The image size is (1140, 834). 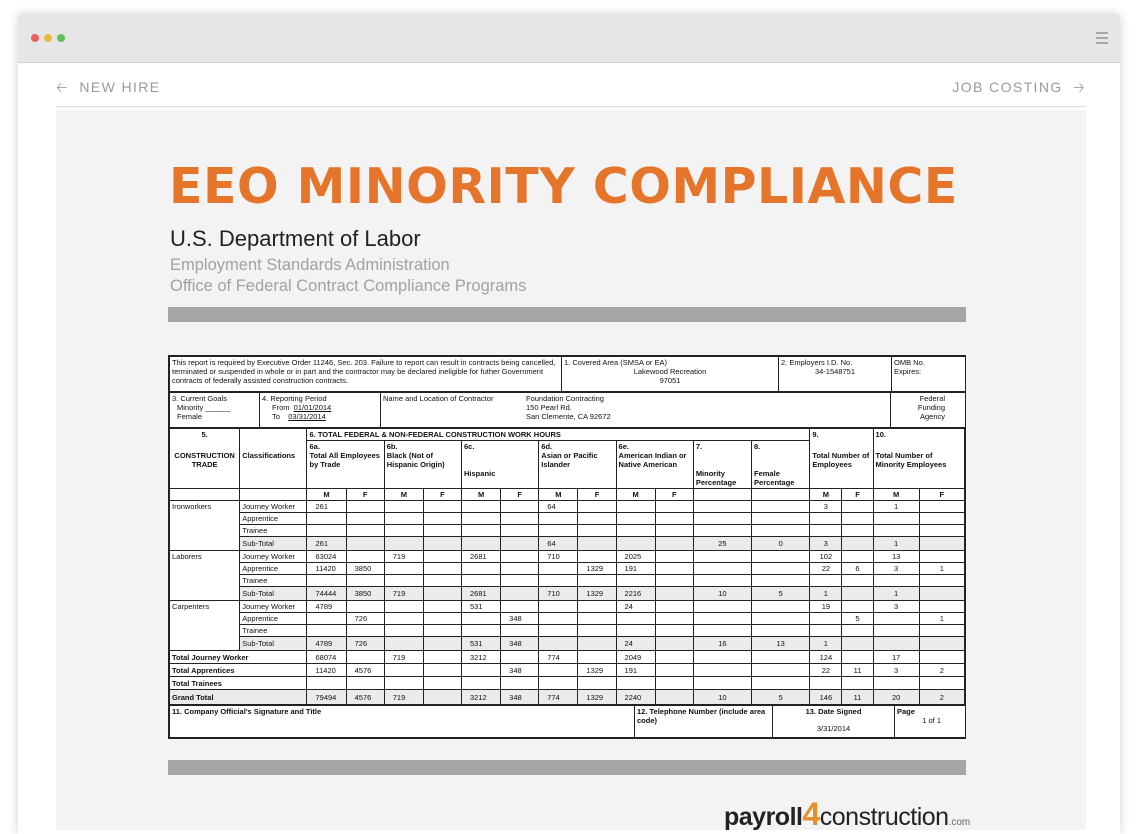 I want to click on value-cell: 348, so click(x=520, y=670).